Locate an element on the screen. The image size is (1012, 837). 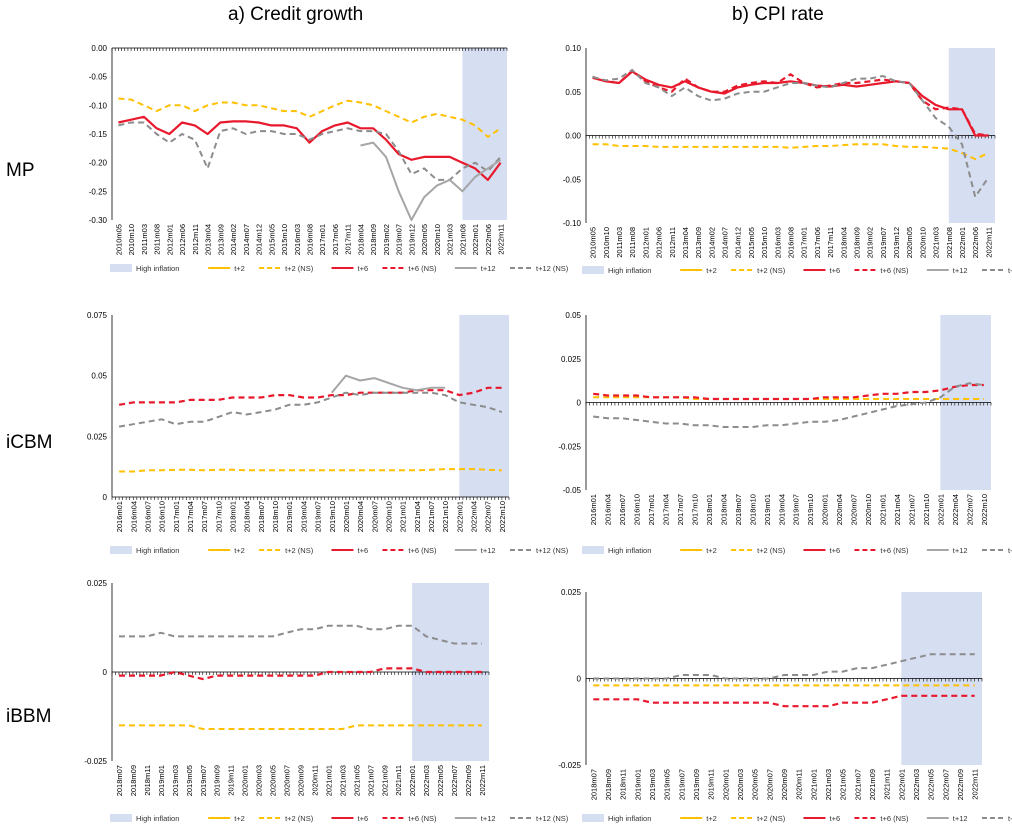
row-label-icbm: iCBM is located at coordinates (29, 442).